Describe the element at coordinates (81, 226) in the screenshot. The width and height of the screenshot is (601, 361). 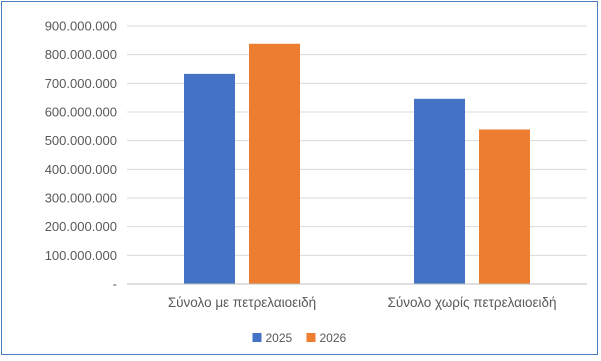
I see `y-tick-label: 200.000.000` at that location.